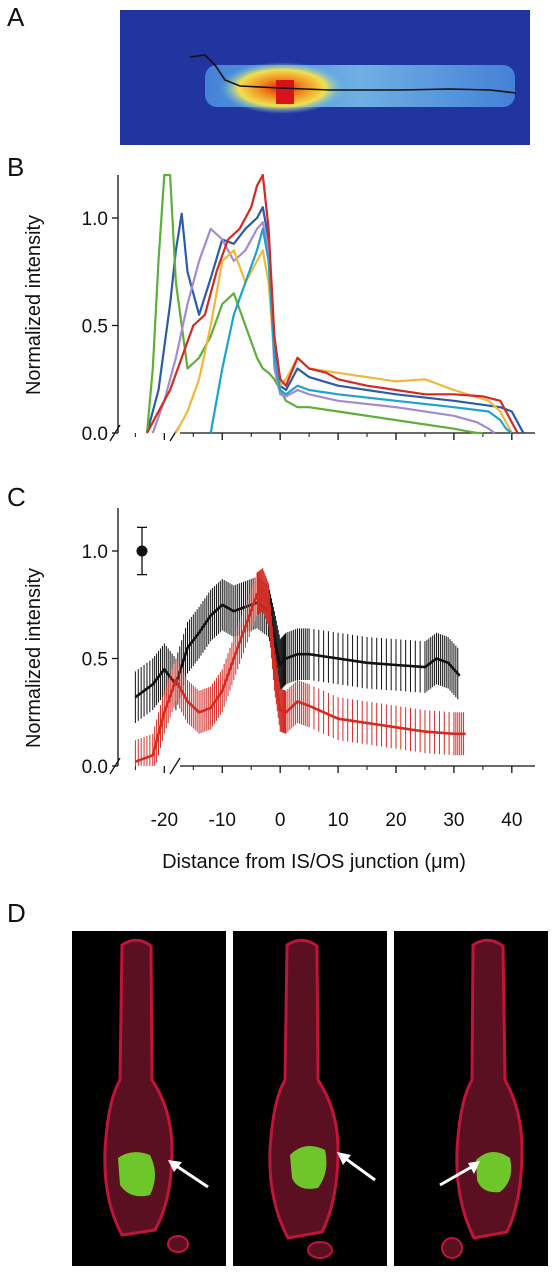 Image resolution: width=557 pixels, height=1280 pixels. I want to click on panel-b-series, so click(335, 304).